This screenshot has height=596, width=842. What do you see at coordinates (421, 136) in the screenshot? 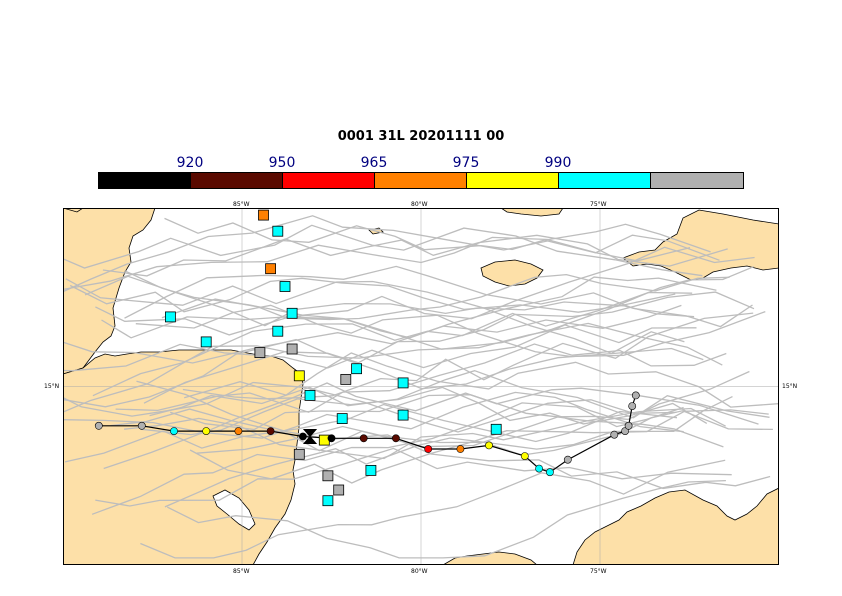
I see `chart-title: 0001 31L 20201111 00` at bounding box center [421, 136].